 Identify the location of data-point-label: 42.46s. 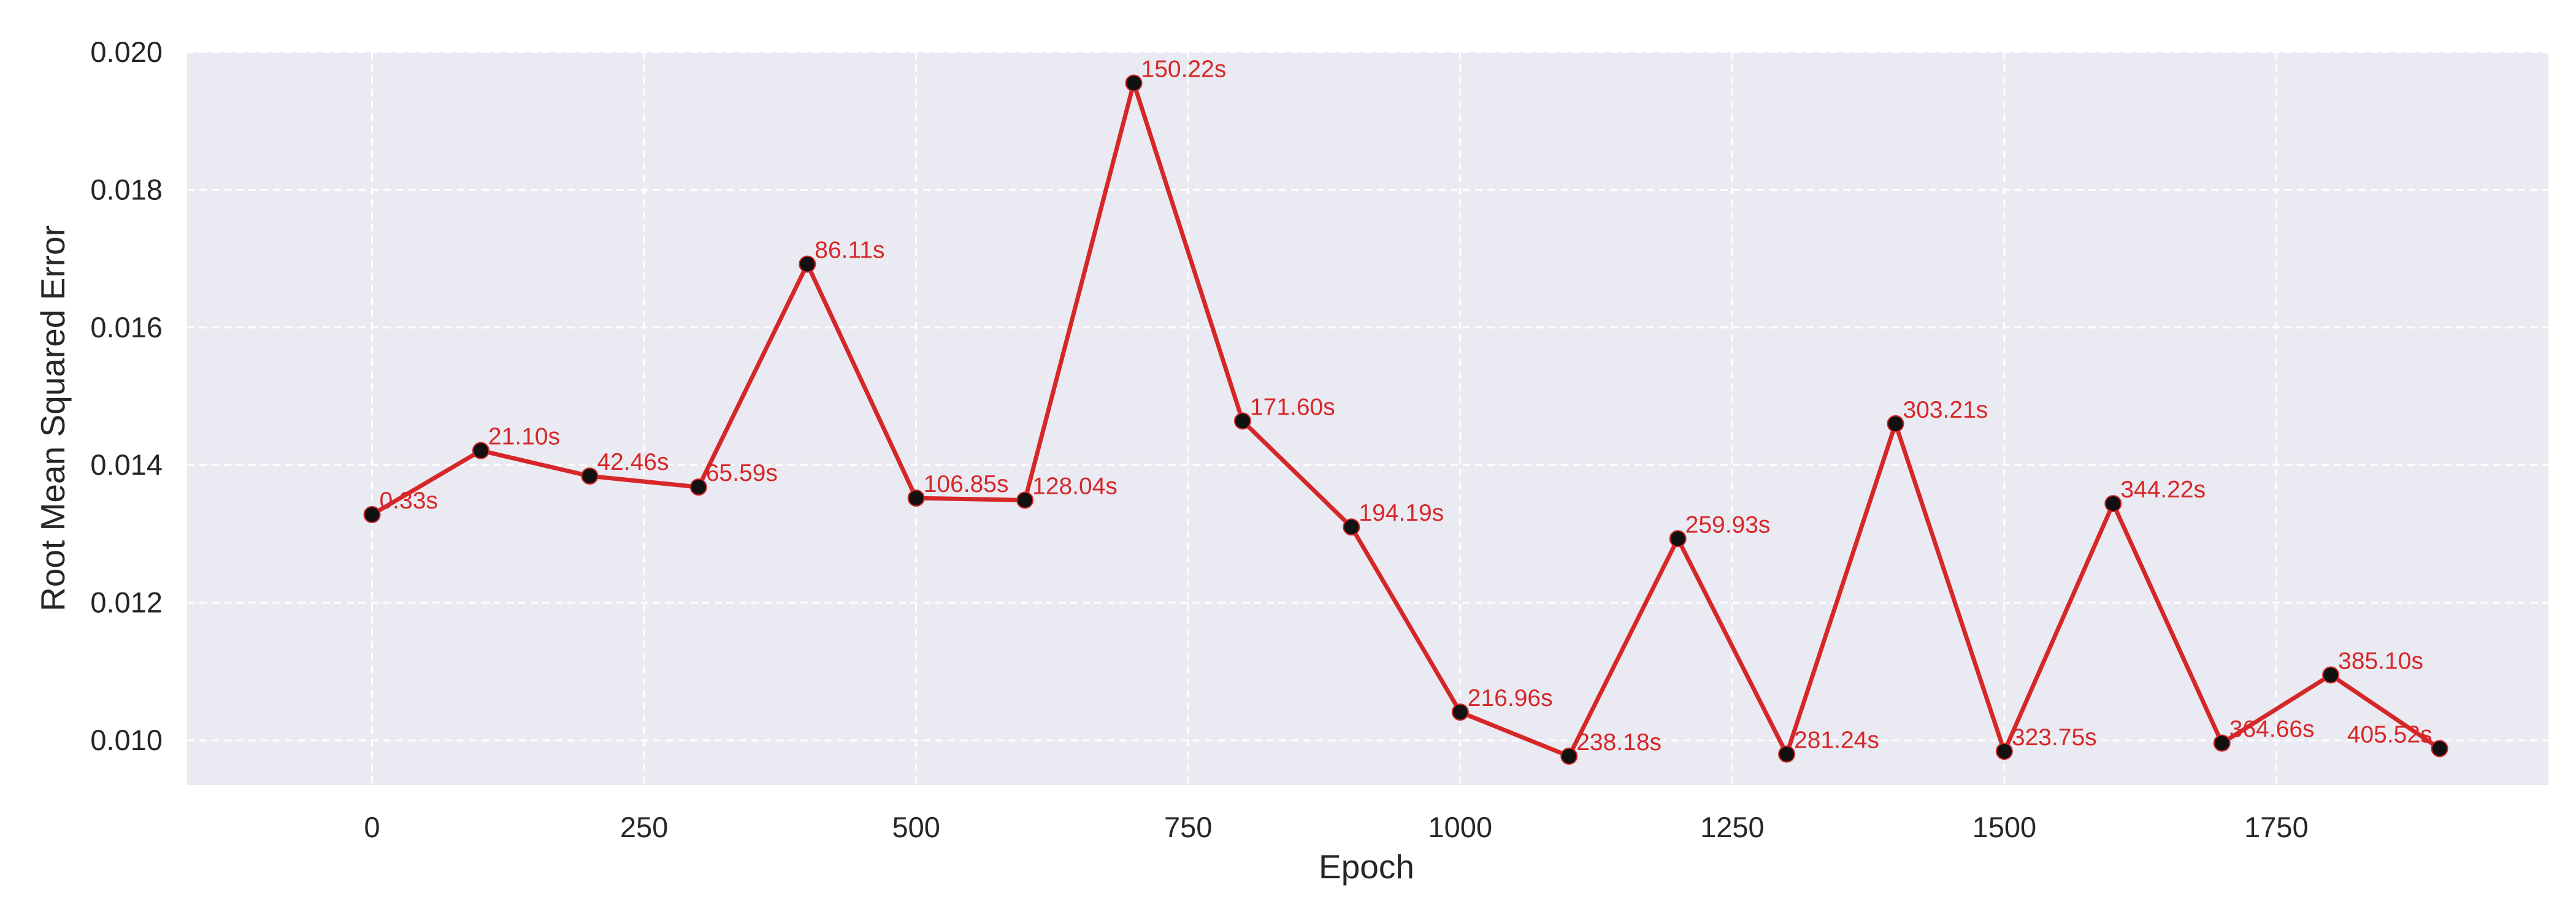
(633, 462).